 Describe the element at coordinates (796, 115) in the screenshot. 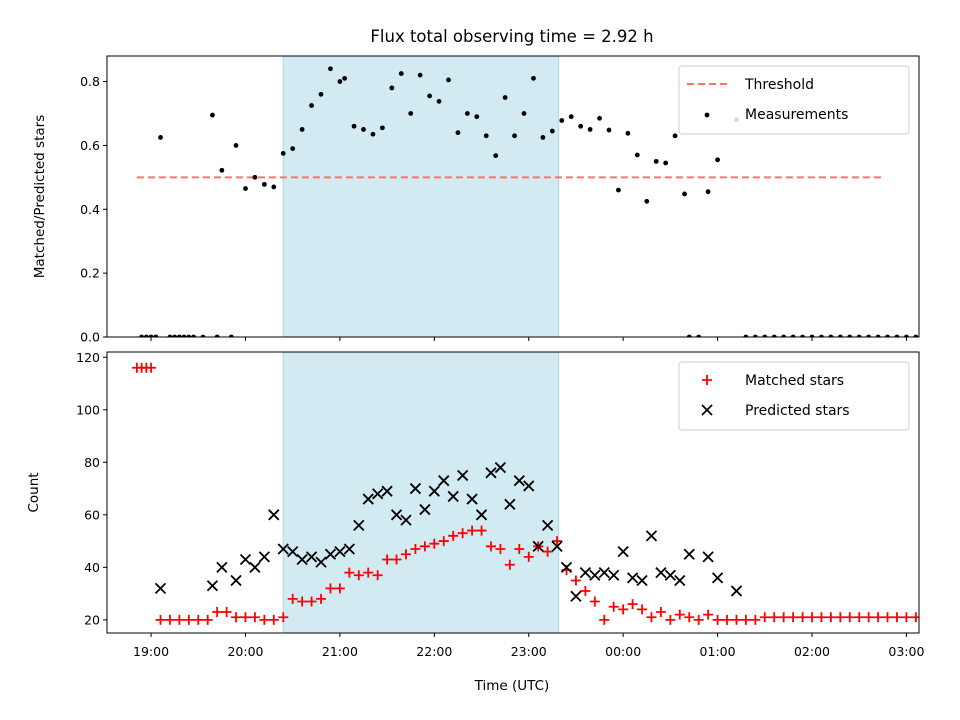

I see `legend-label: Measurements` at that location.